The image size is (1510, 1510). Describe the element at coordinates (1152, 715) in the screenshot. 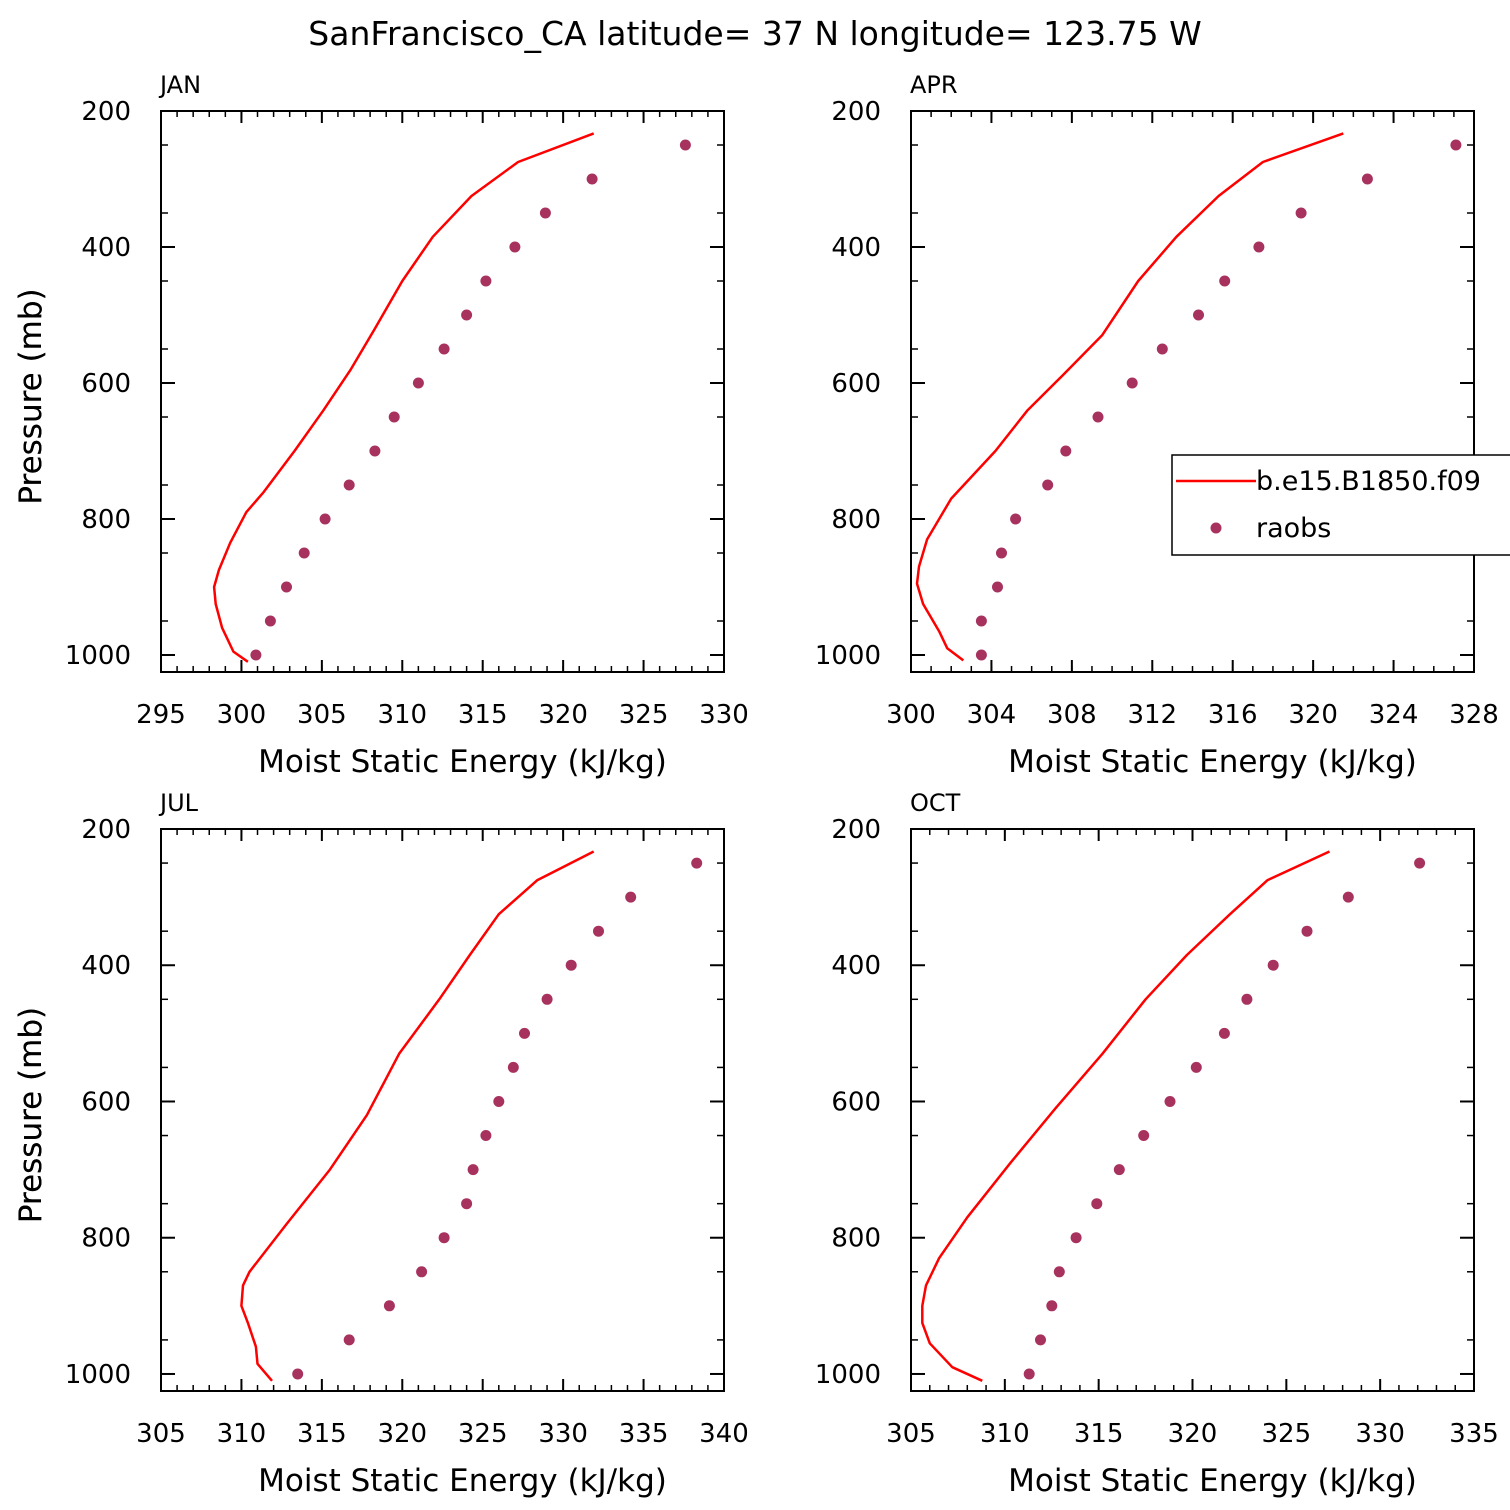

I see `x-tick-label: 312` at that location.